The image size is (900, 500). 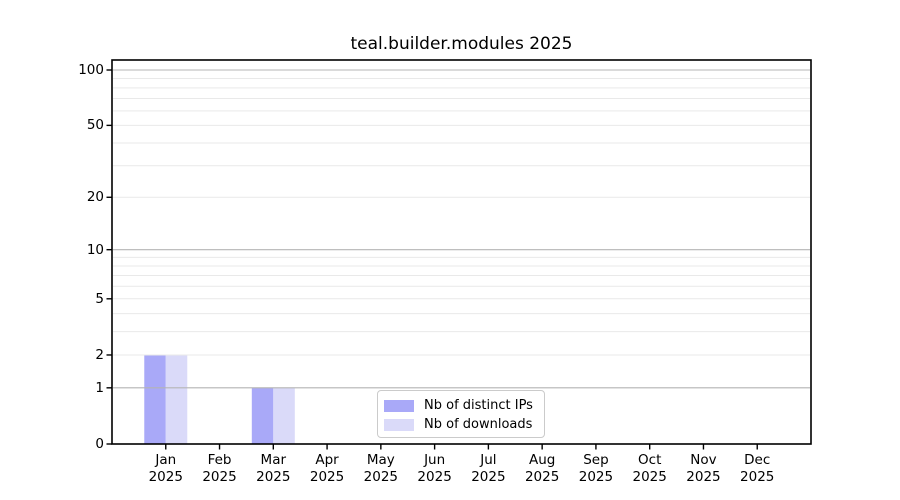 What do you see at coordinates (434, 468) in the screenshot?
I see `x-tick-label: Jun 2025` at bounding box center [434, 468].